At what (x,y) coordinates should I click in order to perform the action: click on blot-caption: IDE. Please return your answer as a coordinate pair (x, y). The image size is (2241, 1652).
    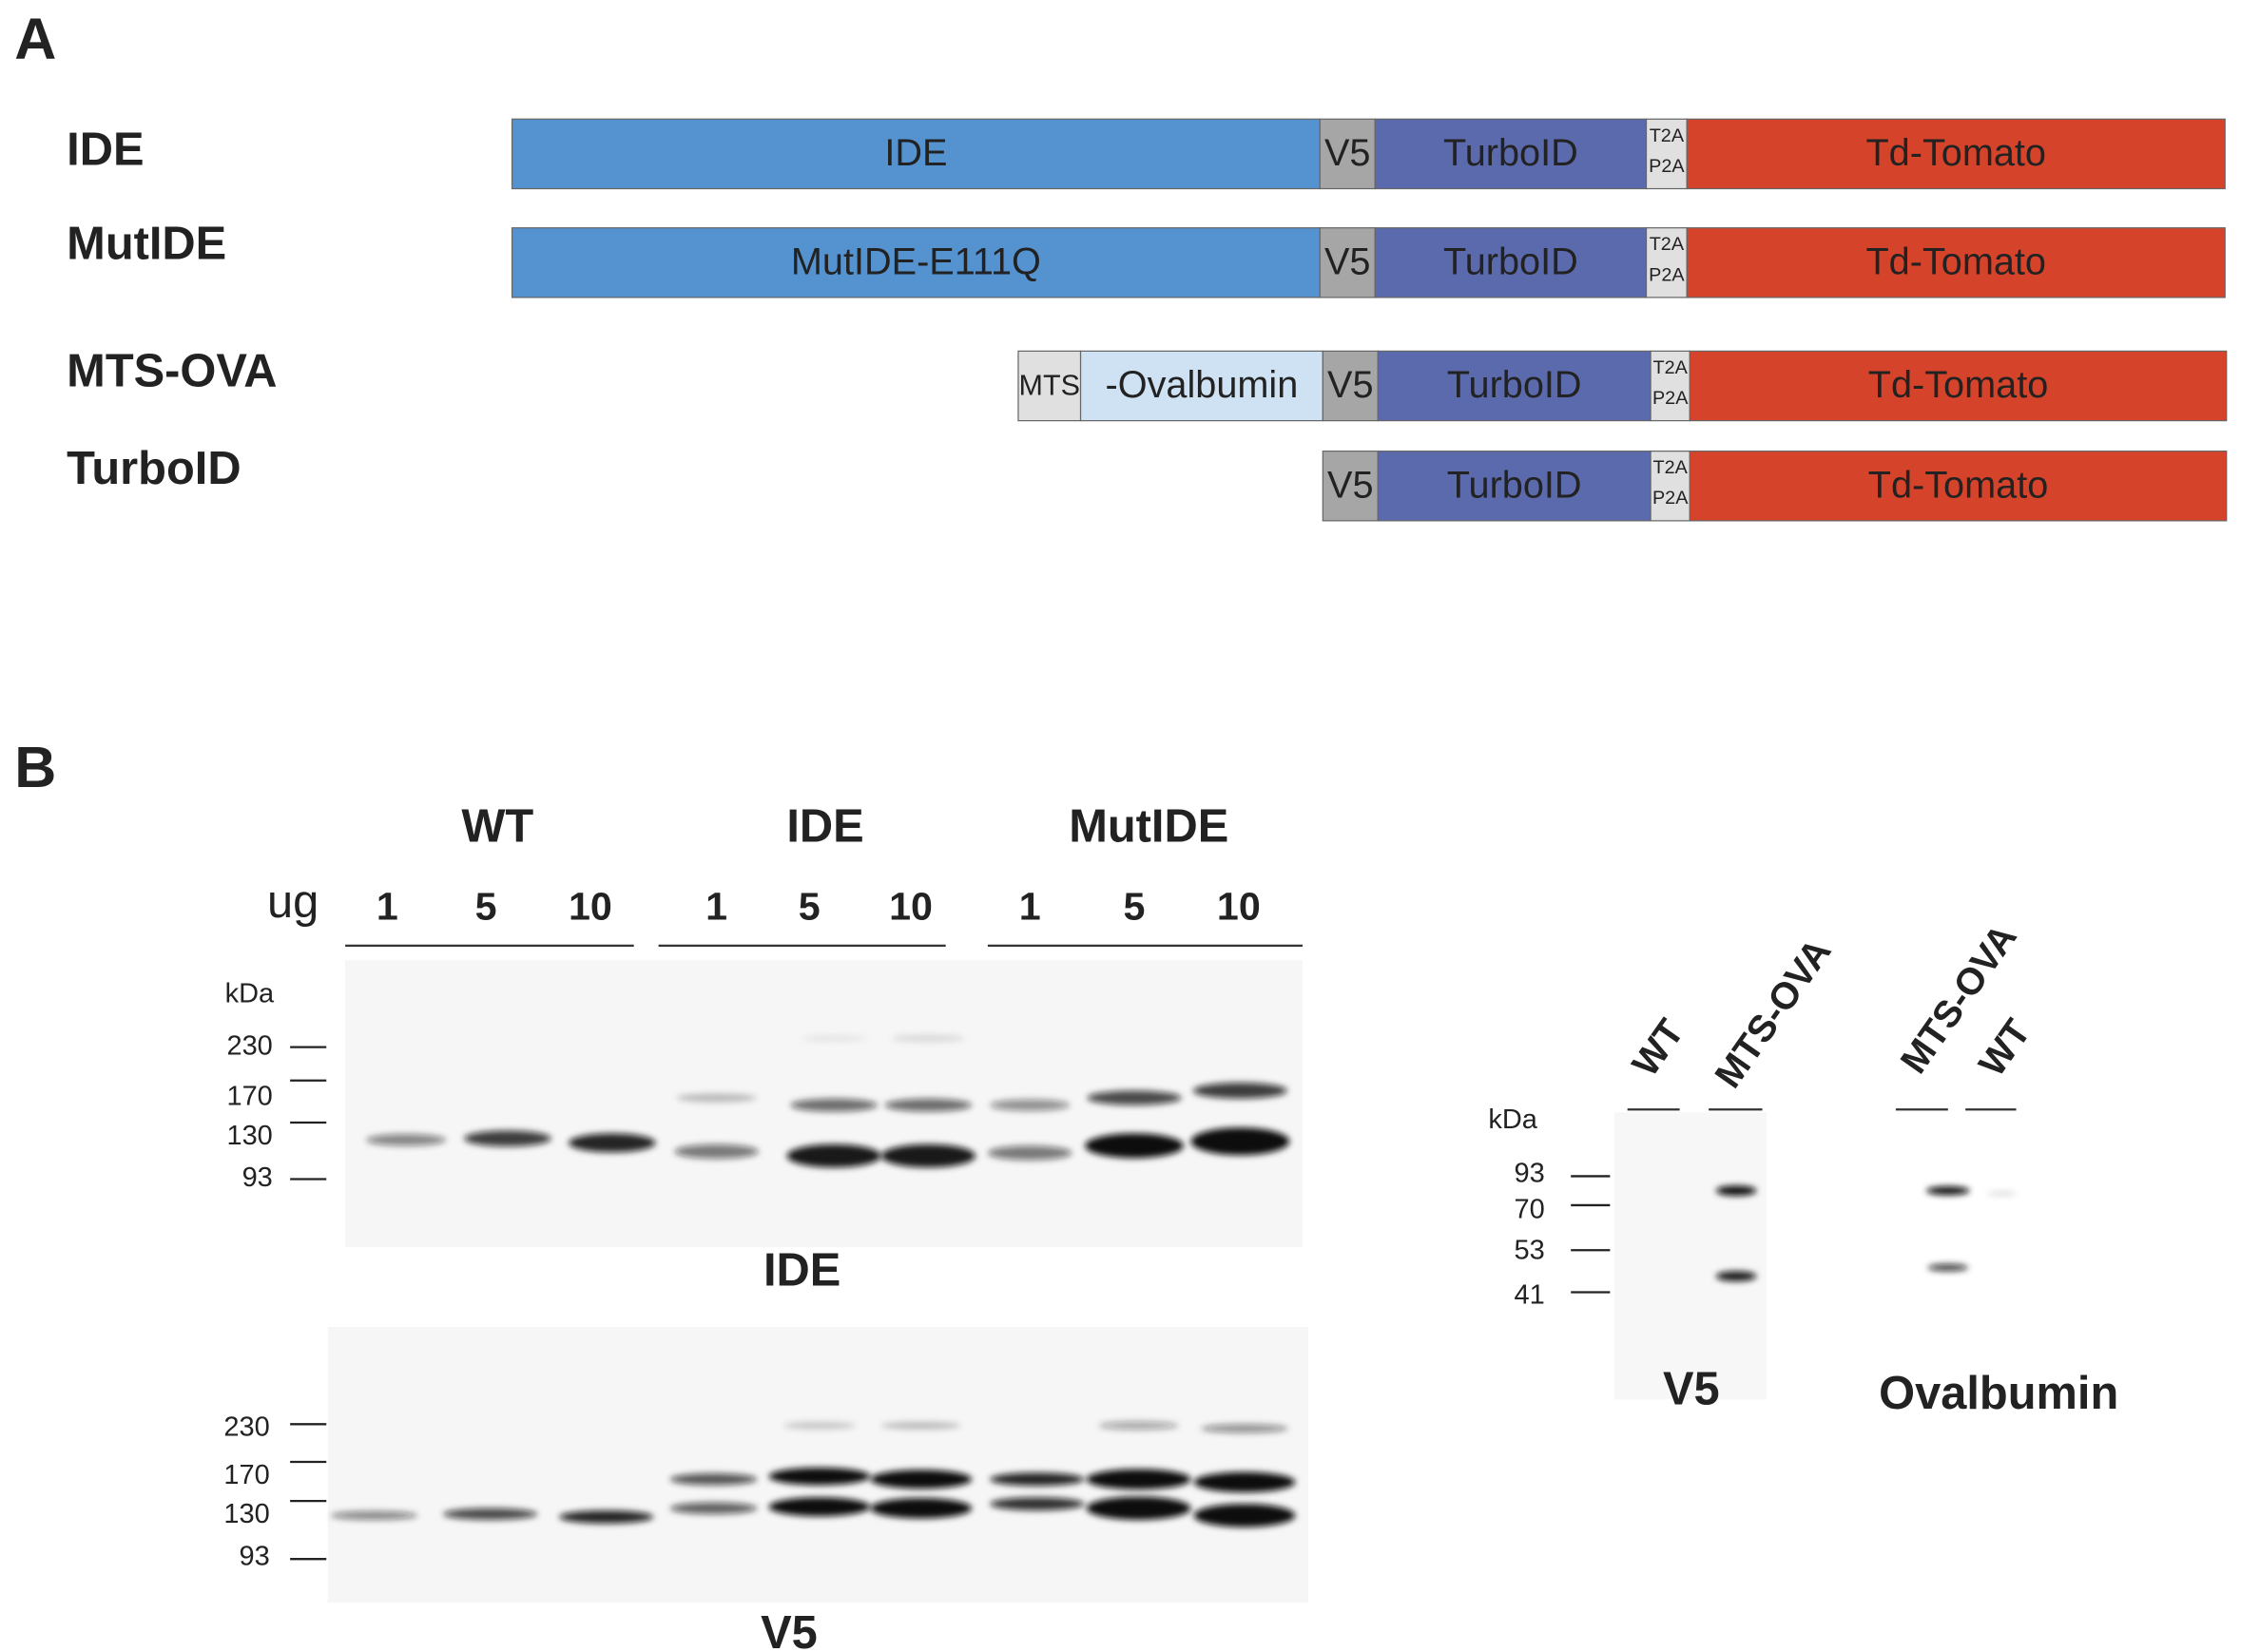
    Looking at the image, I should click on (801, 1271).